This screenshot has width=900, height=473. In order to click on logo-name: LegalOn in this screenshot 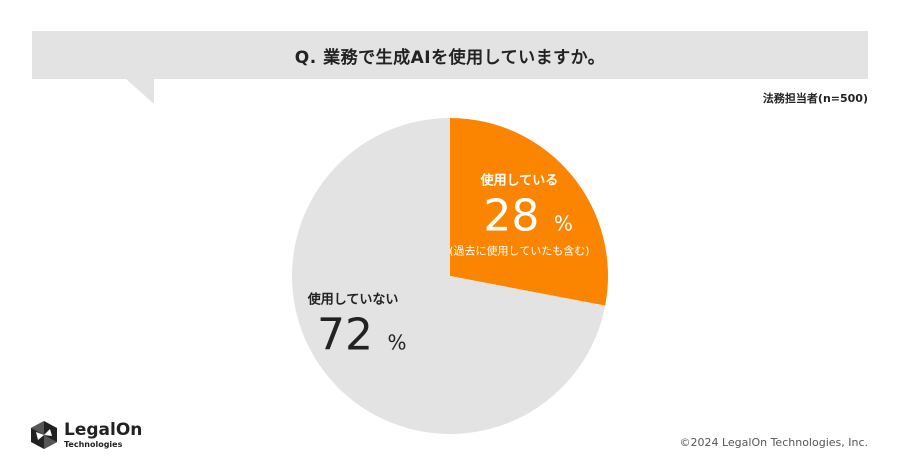, I will do `click(103, 429)`.